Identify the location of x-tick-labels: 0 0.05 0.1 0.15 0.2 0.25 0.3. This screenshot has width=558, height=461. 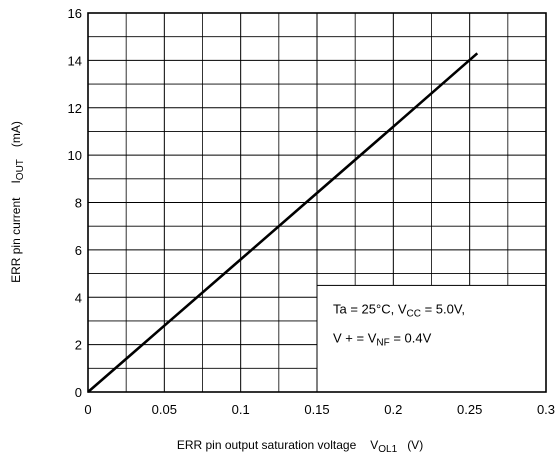
(319, 409).